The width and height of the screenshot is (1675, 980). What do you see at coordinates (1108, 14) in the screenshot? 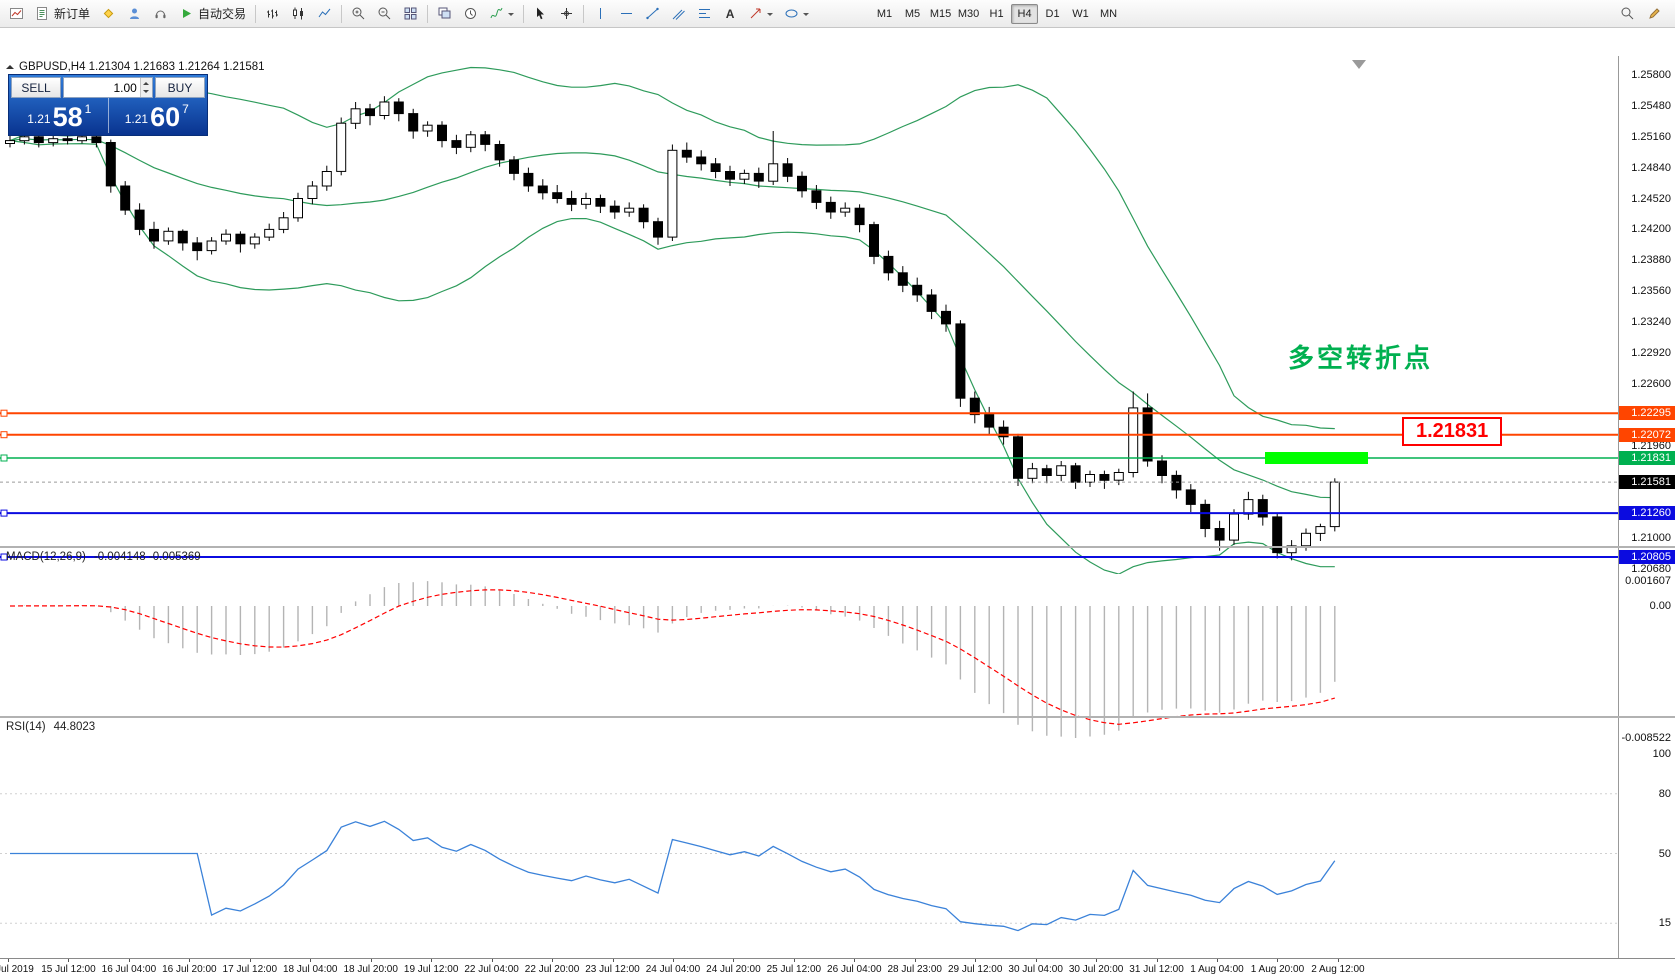
I see `timeframe-mn: MN` at bounding box center [1108, 14].